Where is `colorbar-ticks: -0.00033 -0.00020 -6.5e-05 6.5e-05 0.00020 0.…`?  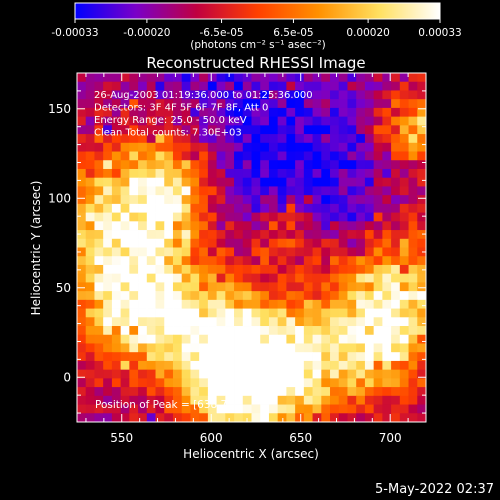 colorbar-ticks: -0.00033 -0.00020 -6.5e-05 6.5e-05 0.00020 0.… is located at coordinates (256, 29).